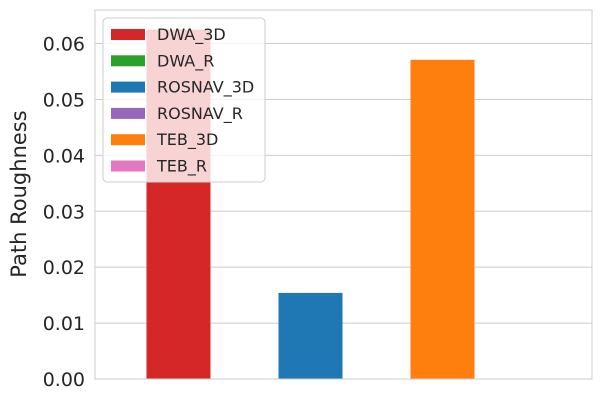  I want to click on legend-label: TEB_3D, so click(187, 140).